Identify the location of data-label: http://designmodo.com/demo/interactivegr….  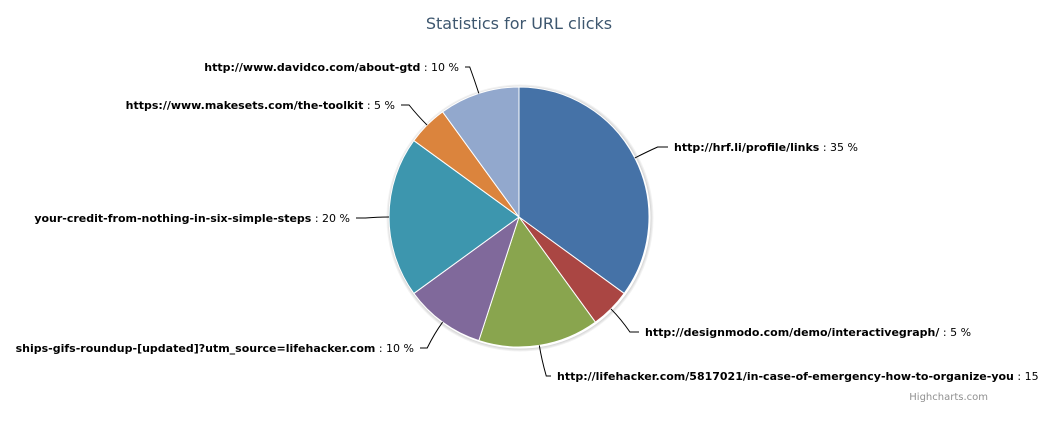
(808, 332).